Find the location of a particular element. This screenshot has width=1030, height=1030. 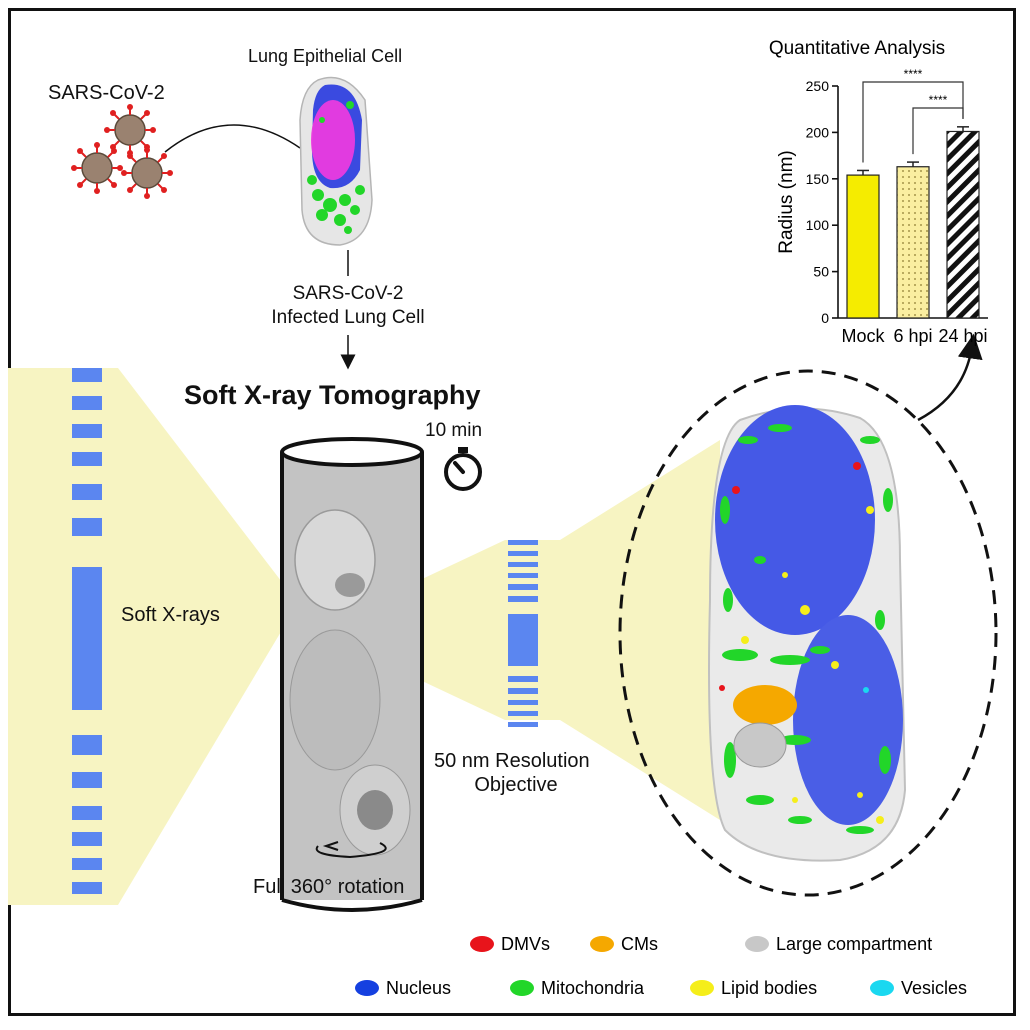

chart-y-ticks: 0 50 100 150 200 250 is located at coordinates (822, 202).